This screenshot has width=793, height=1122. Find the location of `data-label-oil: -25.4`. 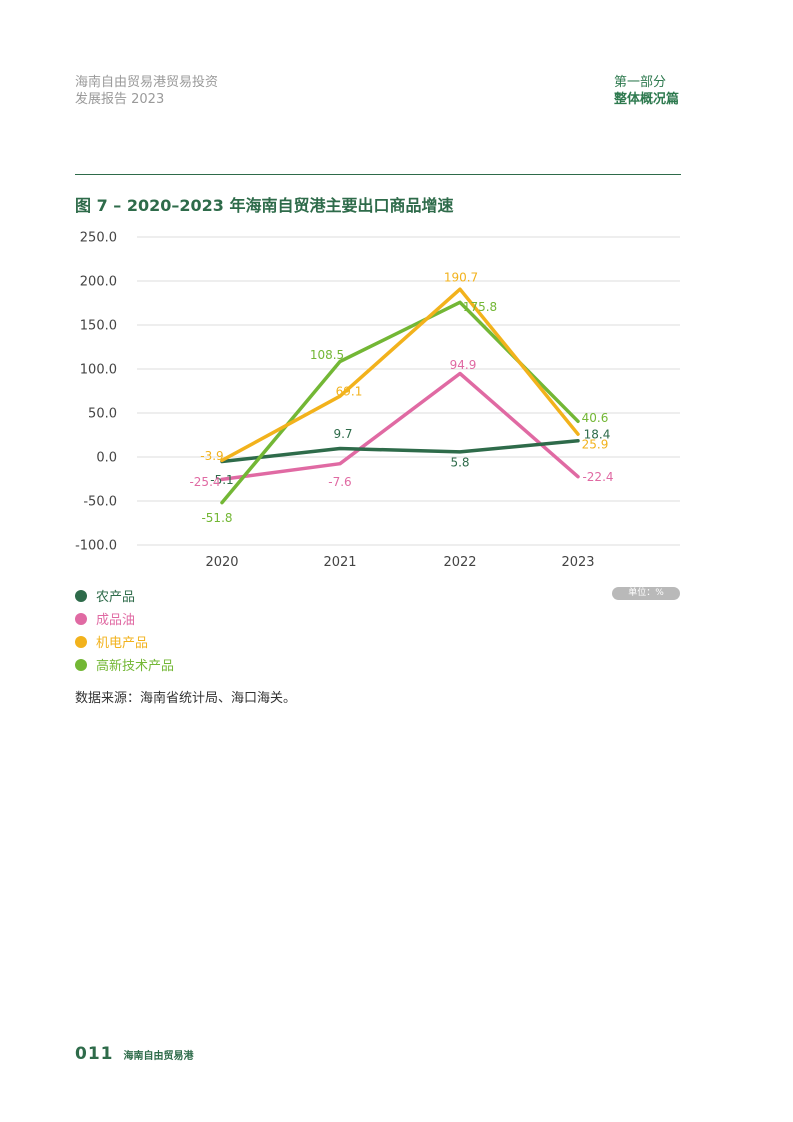

data-label-oil: -25.4 is located at coordinates (204, 482).